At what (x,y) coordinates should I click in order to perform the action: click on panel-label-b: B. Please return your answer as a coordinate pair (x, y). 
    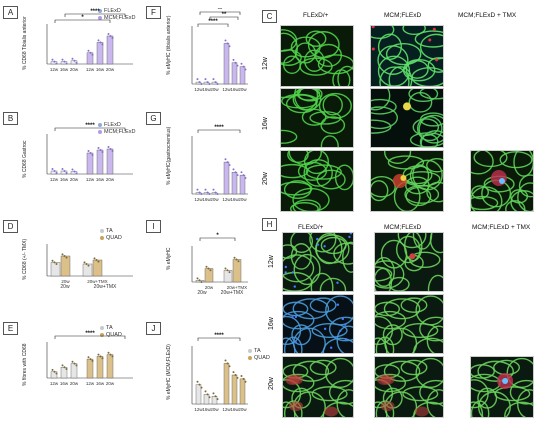
    Looking at the image, I should click on (10, 118).